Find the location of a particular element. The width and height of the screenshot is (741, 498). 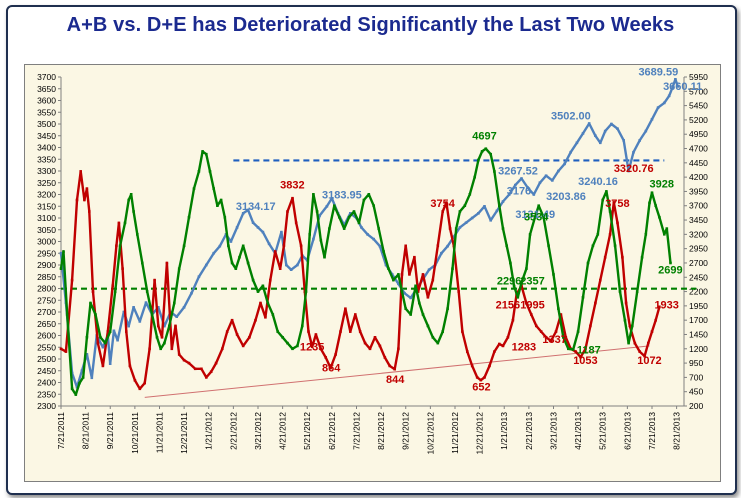

y-left-tick-label: 2900 is located at coordinates (46, 265).